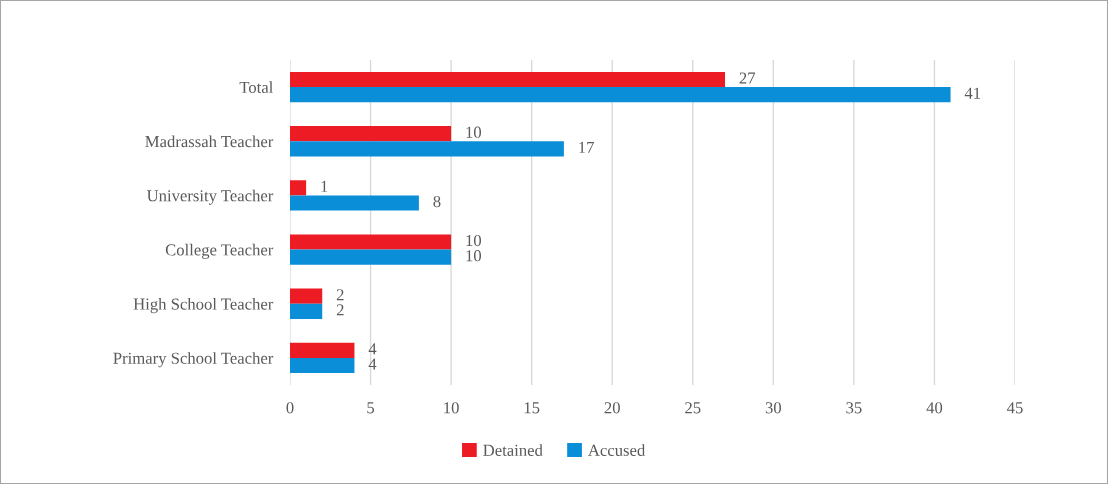 The width and height of the screenshot is (1108, 484). I want to click on legend-label: Detained, so click(513, 450).